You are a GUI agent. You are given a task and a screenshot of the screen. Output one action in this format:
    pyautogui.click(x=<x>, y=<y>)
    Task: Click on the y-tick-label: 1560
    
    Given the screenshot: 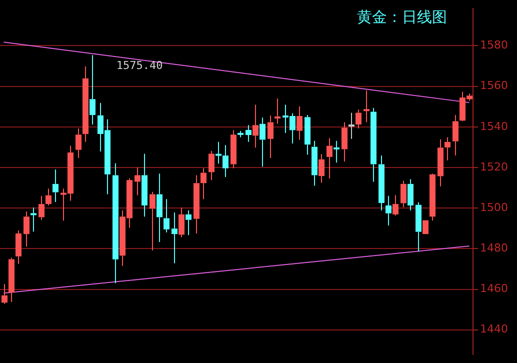 What is the action you would take?
    pyautogui.click(x=494, y=85)
    